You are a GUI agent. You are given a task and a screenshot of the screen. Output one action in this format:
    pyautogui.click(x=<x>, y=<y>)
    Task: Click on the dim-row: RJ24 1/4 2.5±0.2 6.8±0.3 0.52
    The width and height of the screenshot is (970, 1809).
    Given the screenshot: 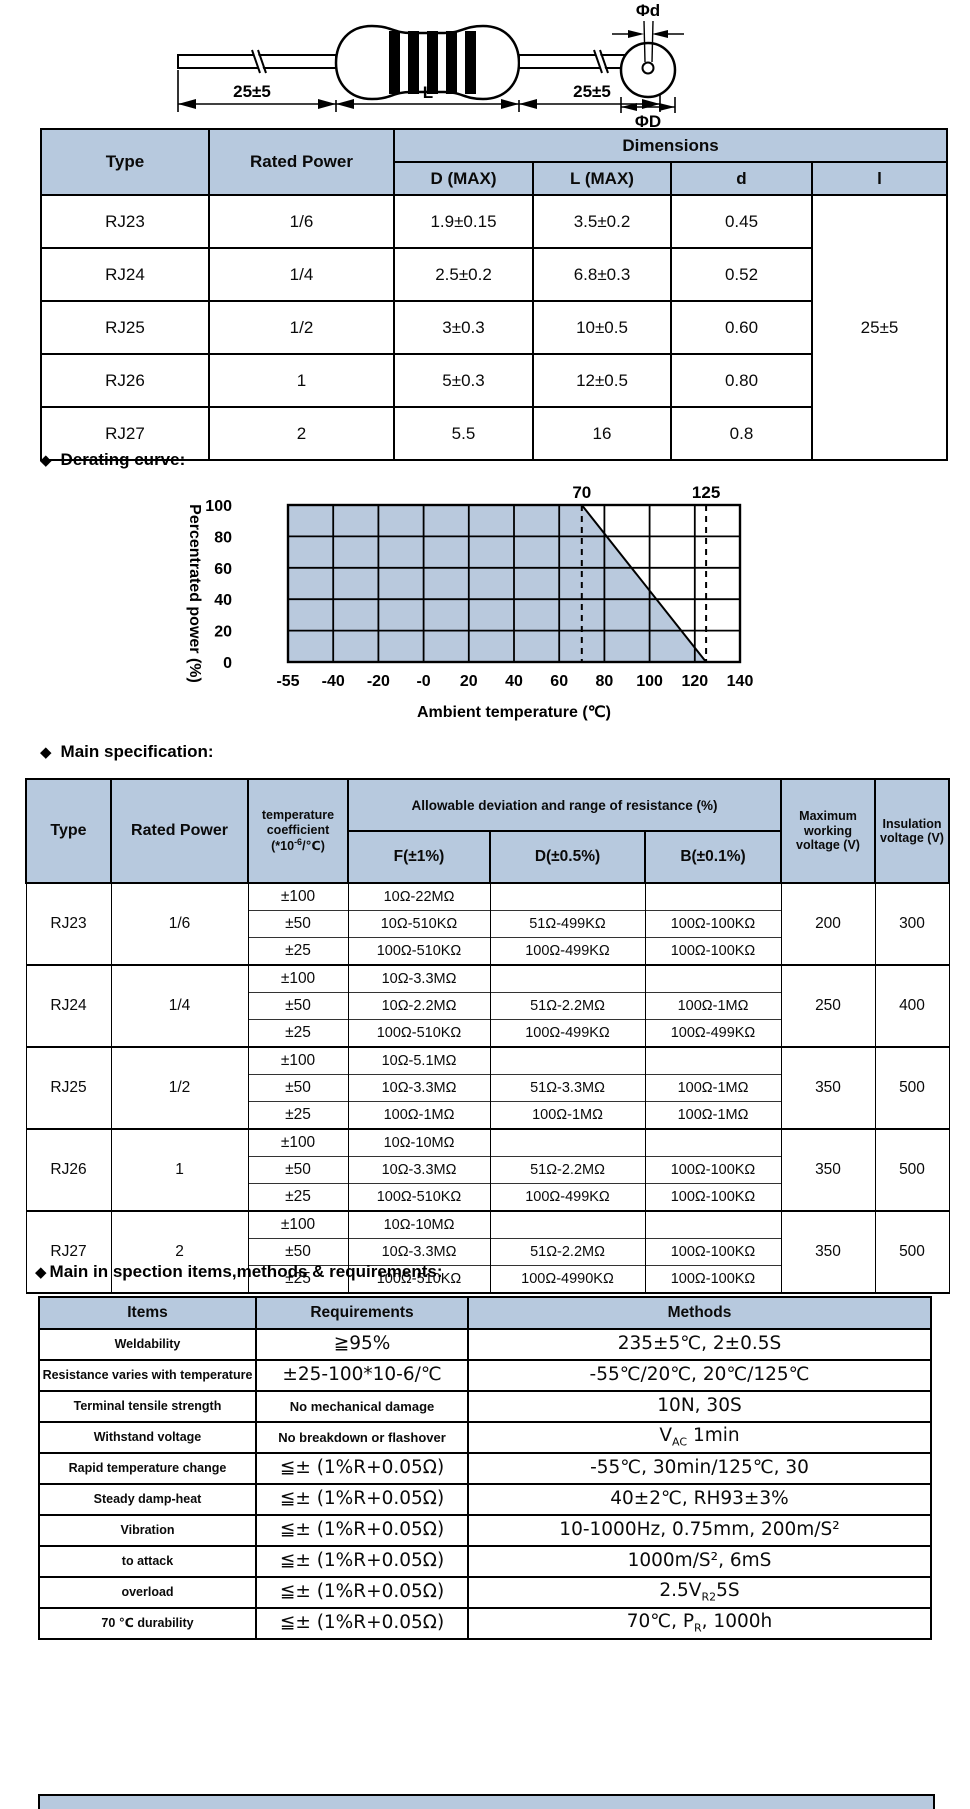 What is the action you would take?
    pyautogui.click(x=493, y=274)
    